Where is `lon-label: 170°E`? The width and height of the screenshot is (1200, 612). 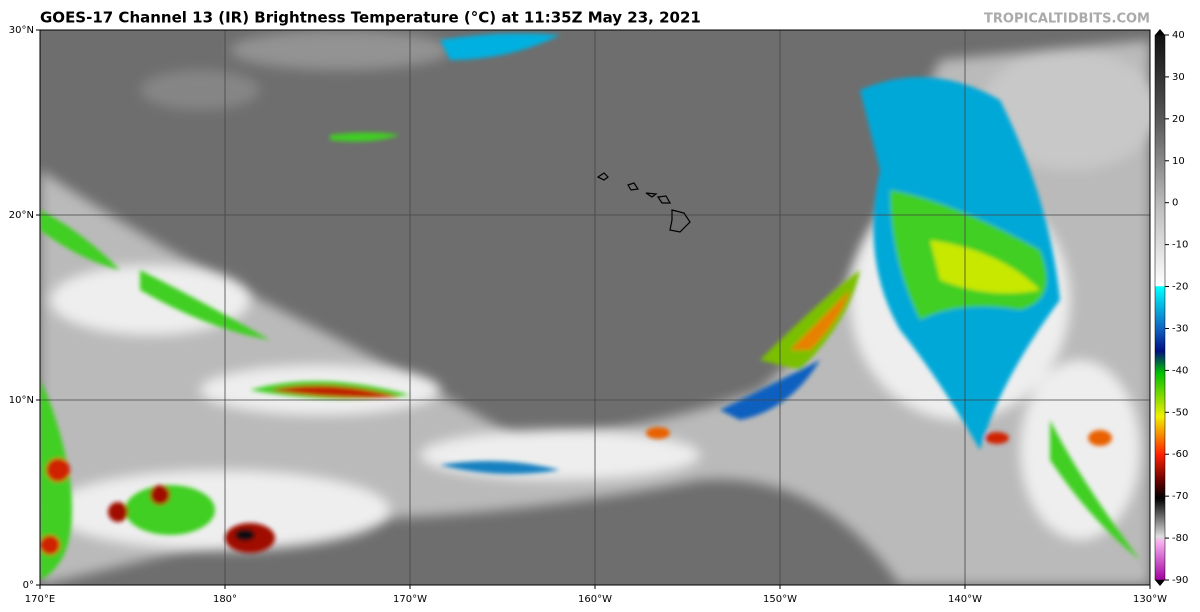
lon-label: 170°E is located at coordinates (40, 599).